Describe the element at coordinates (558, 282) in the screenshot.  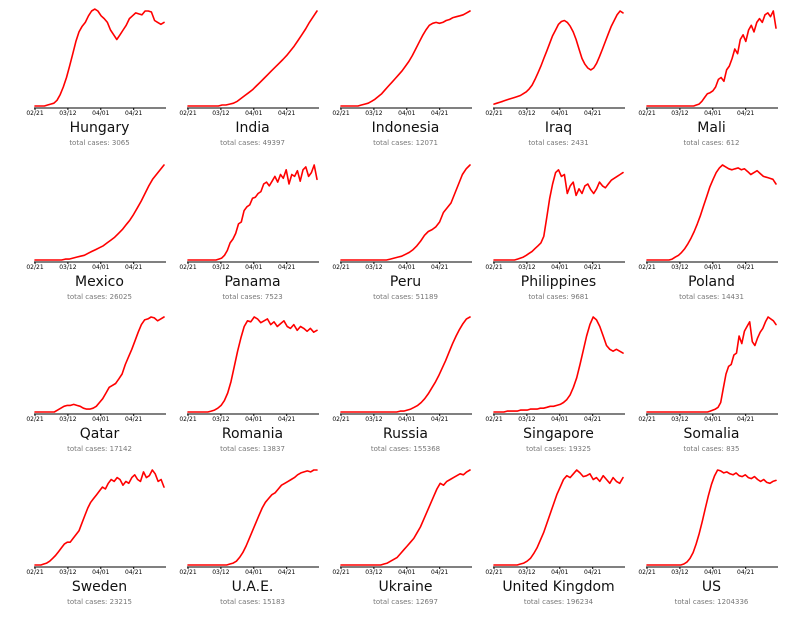
I see `chart-title: Philippines` at that location.